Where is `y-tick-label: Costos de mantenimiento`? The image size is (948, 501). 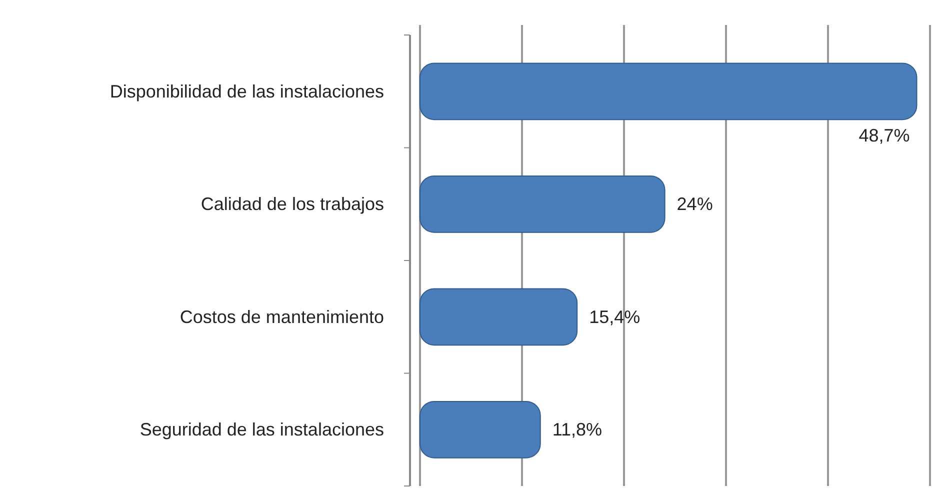 y-tick-label: Costos de mantenimiento is located at coordinates (282, 316).